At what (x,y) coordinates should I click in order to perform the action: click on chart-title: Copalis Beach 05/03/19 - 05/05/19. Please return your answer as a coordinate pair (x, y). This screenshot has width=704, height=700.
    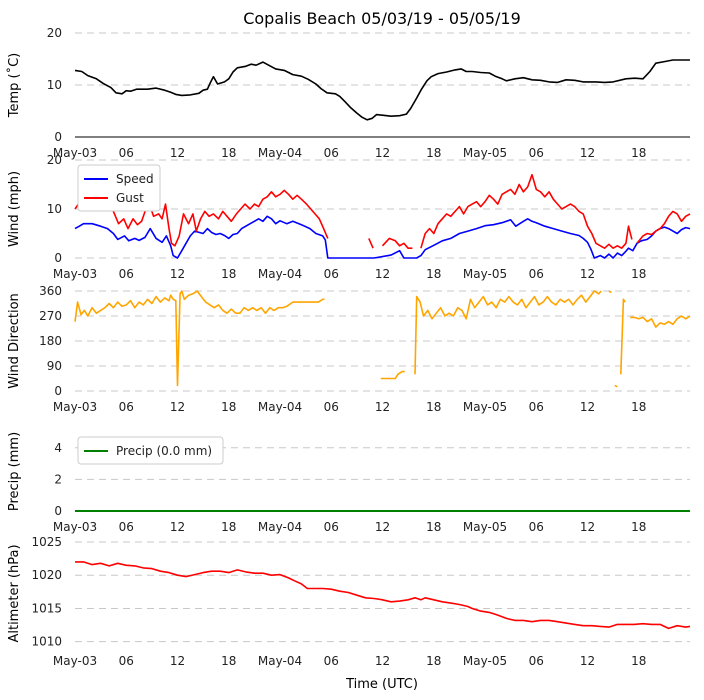
    Looking at the image, I should click on (382, 18).